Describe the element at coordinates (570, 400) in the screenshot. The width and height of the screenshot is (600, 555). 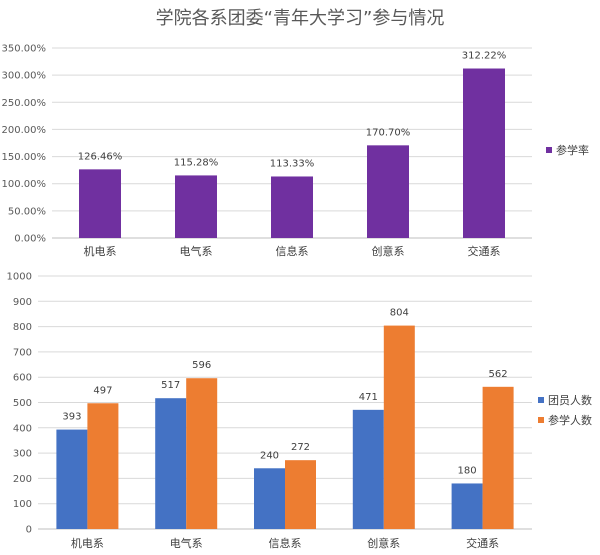
I see `legend-label: 团员人数` at that location.